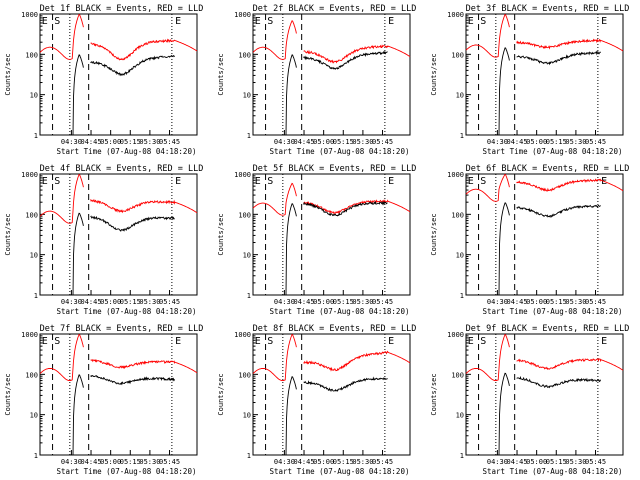 This screenshot has width=640, height=480. I want to click on chart-title: Det 7f BLACK = Events, RED = LLD, so click(122, 329).